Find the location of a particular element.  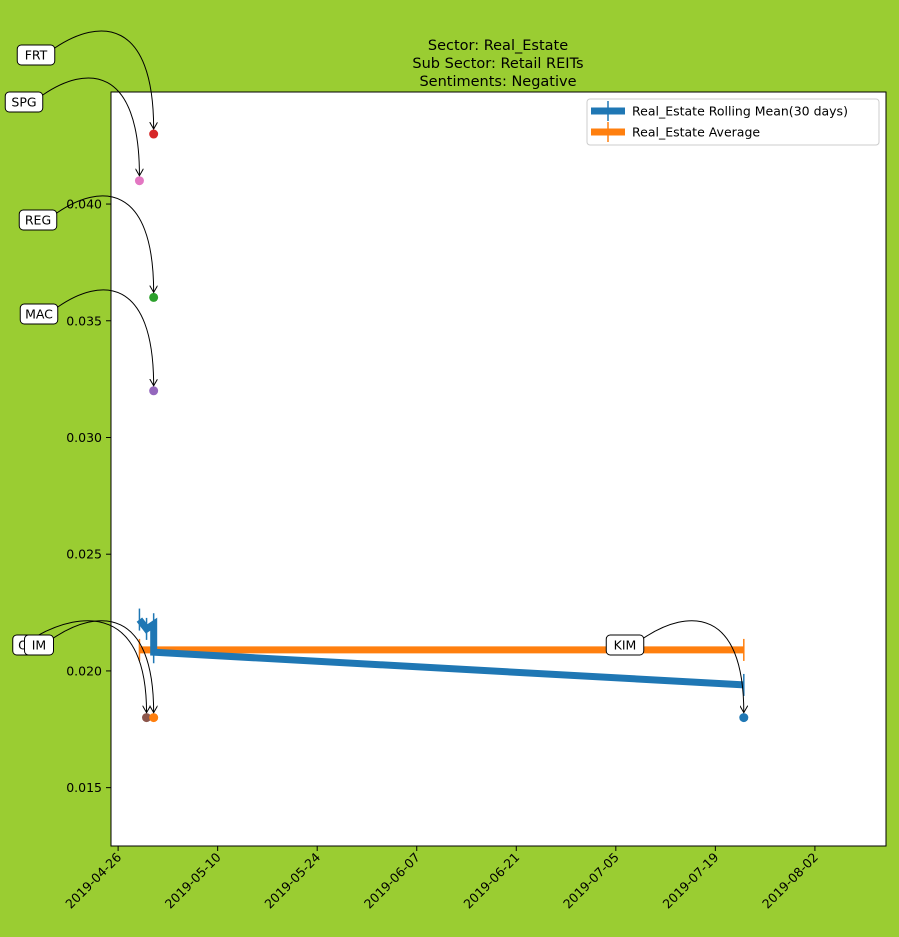

annotation-label: FRT is located at coordinates (36, 55).